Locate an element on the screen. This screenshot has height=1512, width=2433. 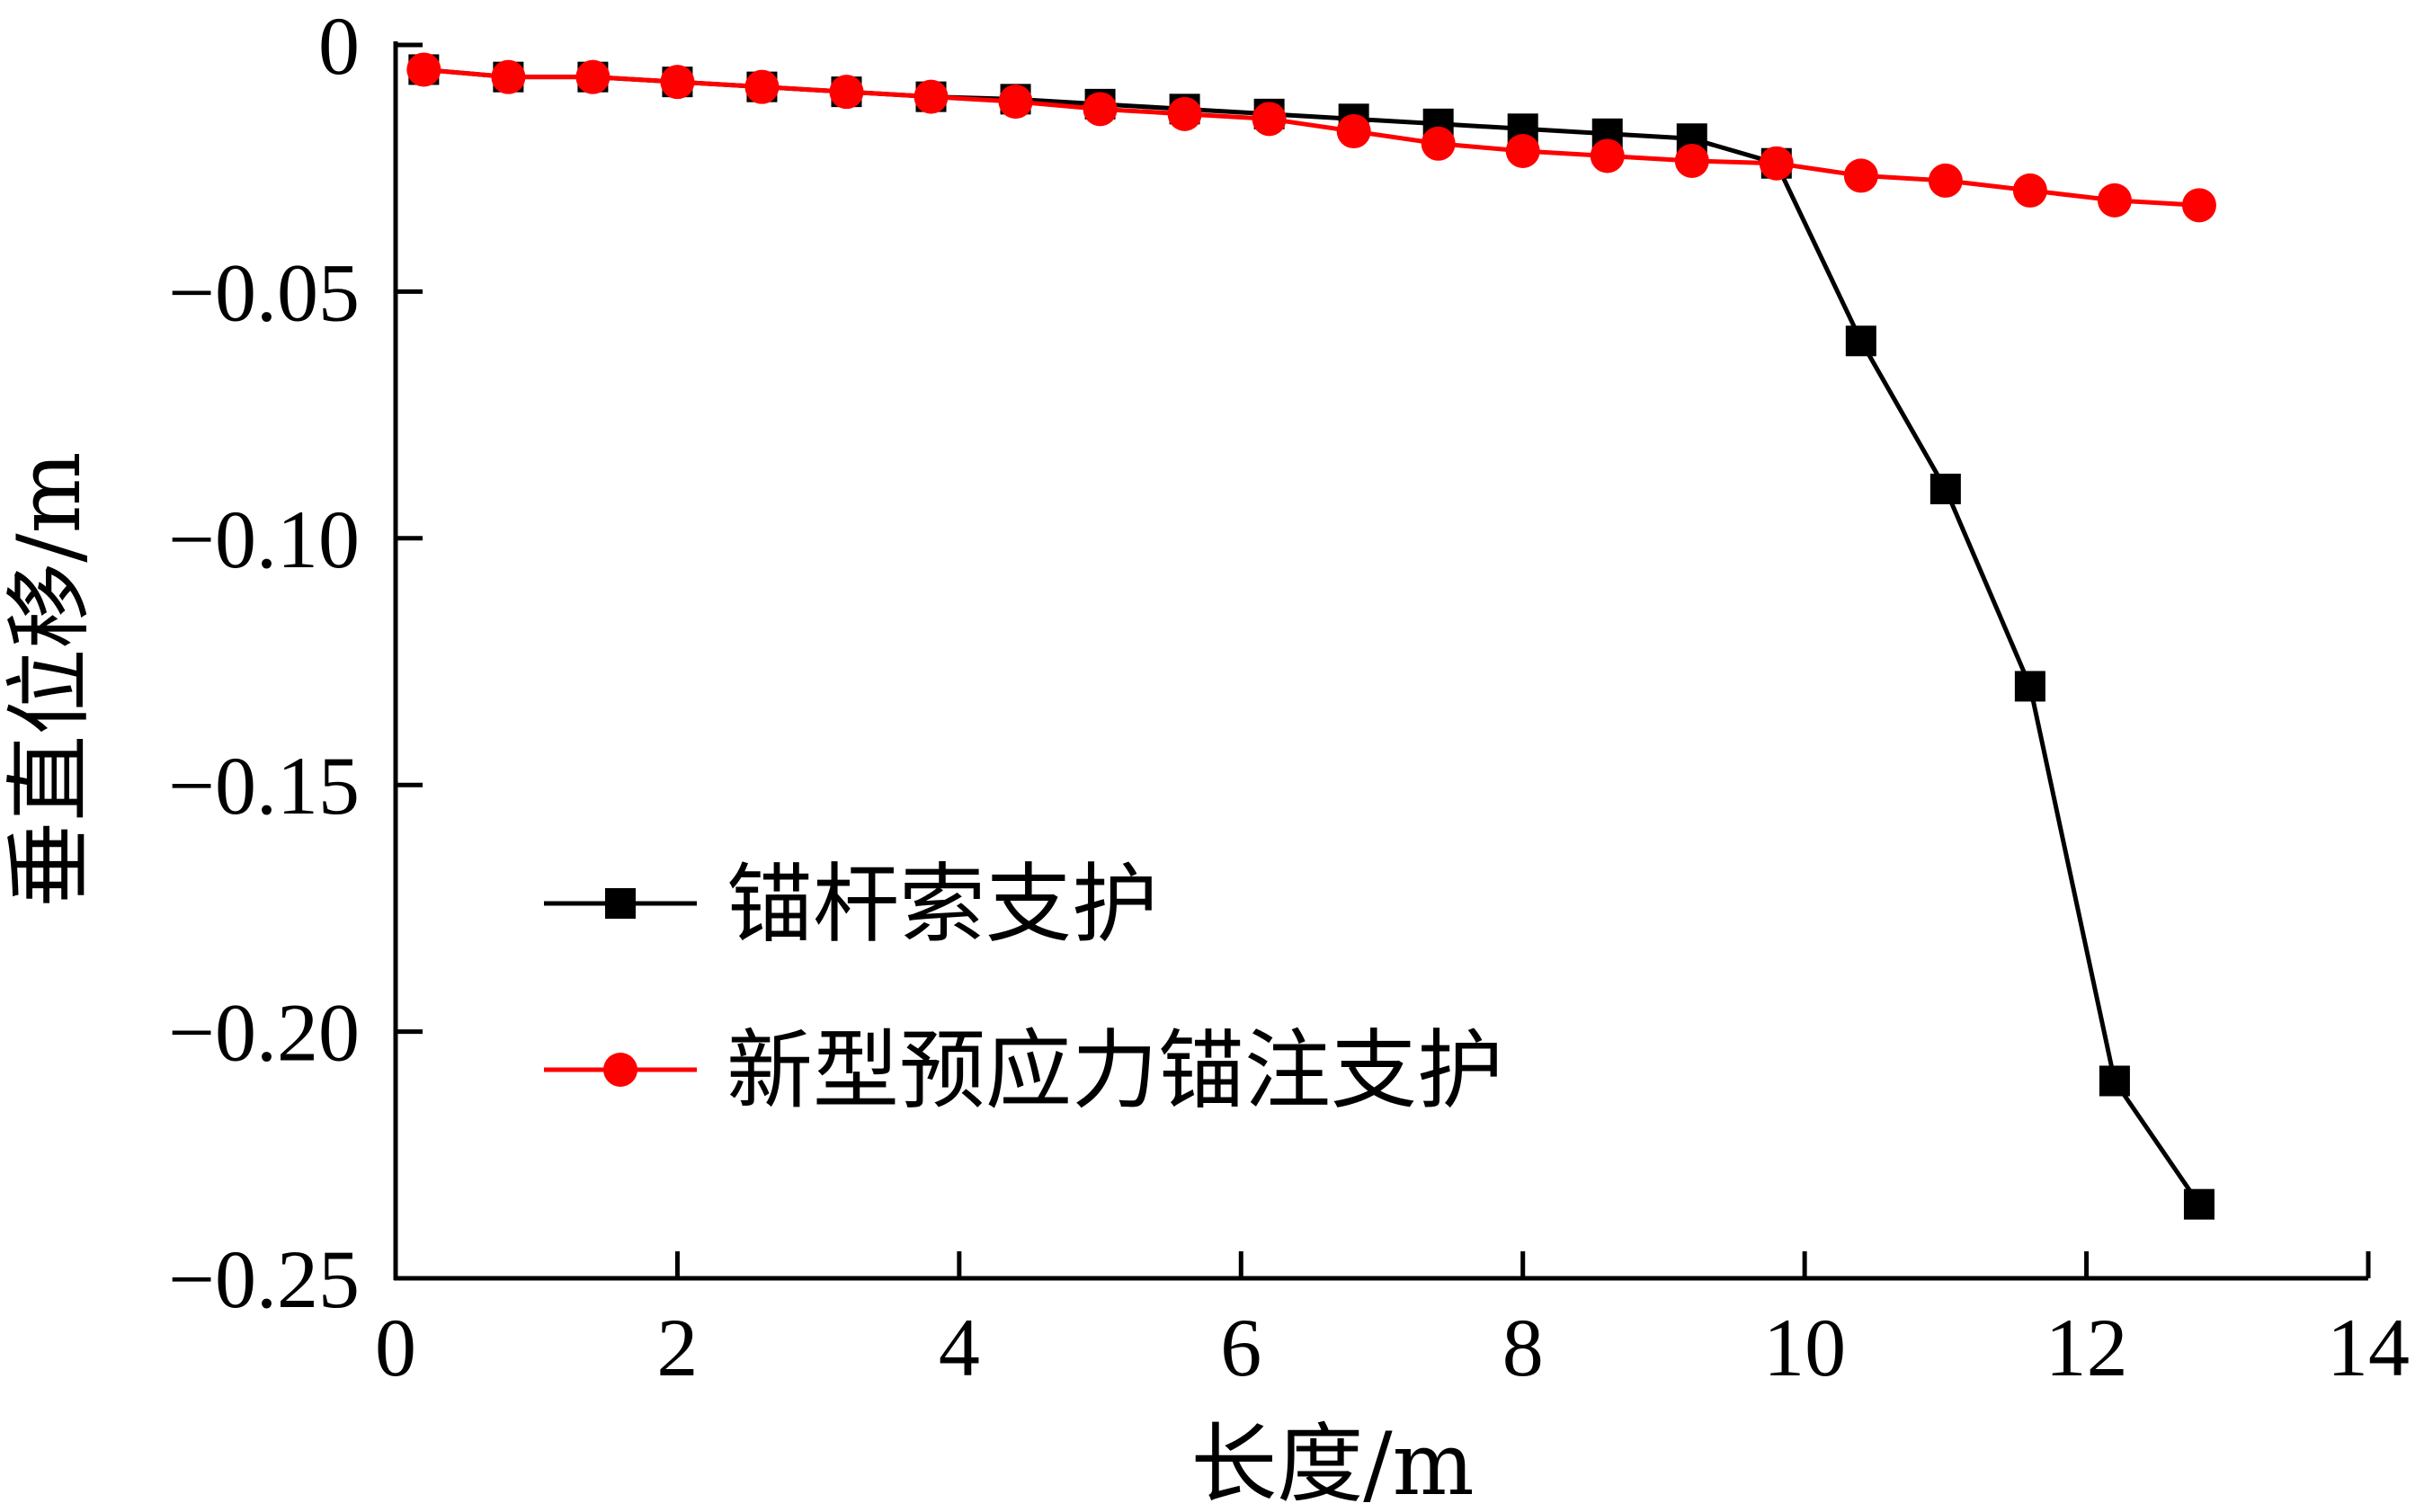
x-tick-label: 0 is located at coordinates (395, 1347).